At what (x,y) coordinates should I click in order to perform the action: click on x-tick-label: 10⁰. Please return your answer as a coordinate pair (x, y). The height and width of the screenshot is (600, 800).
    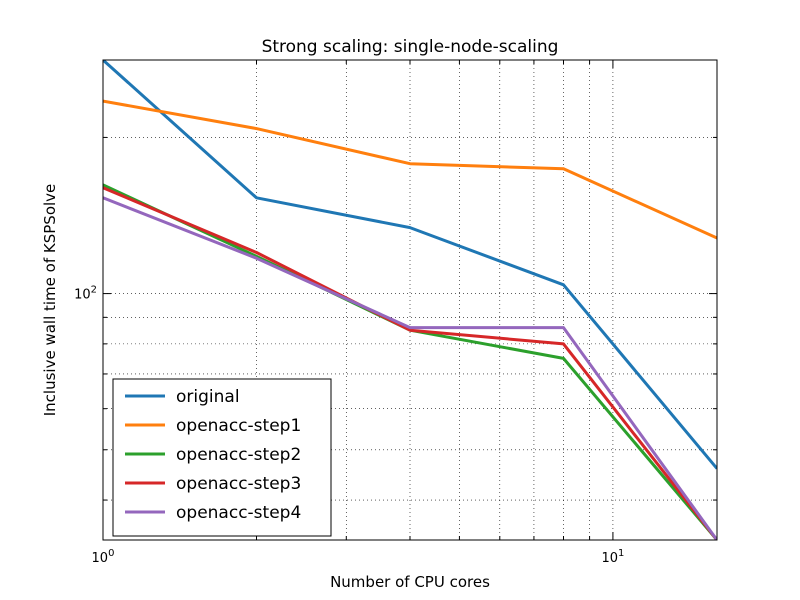
    Looking at the image, I should click on (103, 557).